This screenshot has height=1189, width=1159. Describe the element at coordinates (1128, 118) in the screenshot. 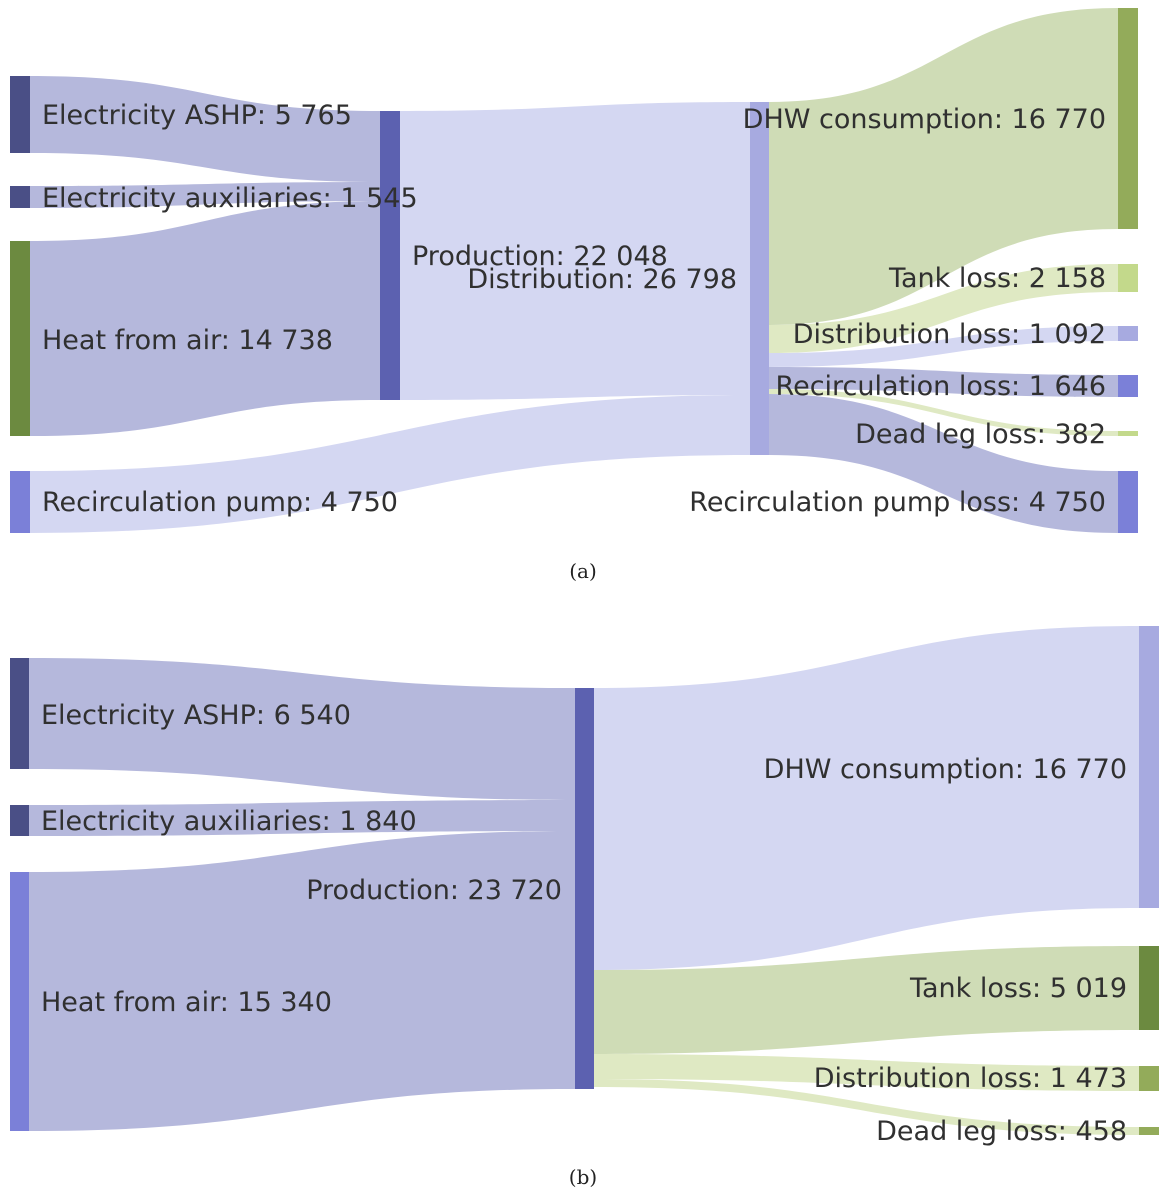

I see `node-a-dhw` at that location.